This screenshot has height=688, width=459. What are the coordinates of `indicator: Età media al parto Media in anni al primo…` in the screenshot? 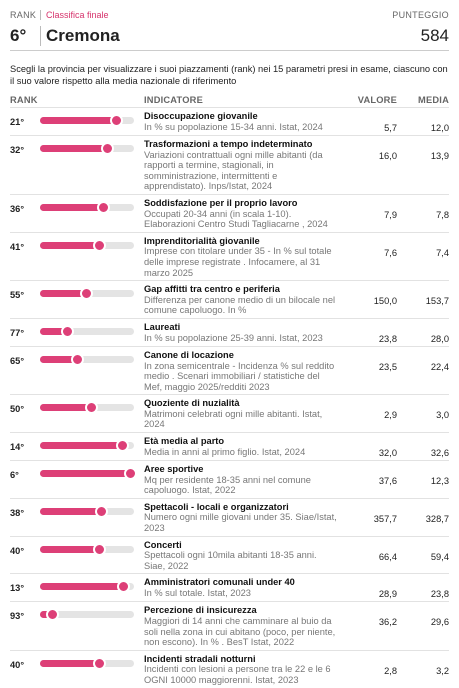 It's located at (244, 447).